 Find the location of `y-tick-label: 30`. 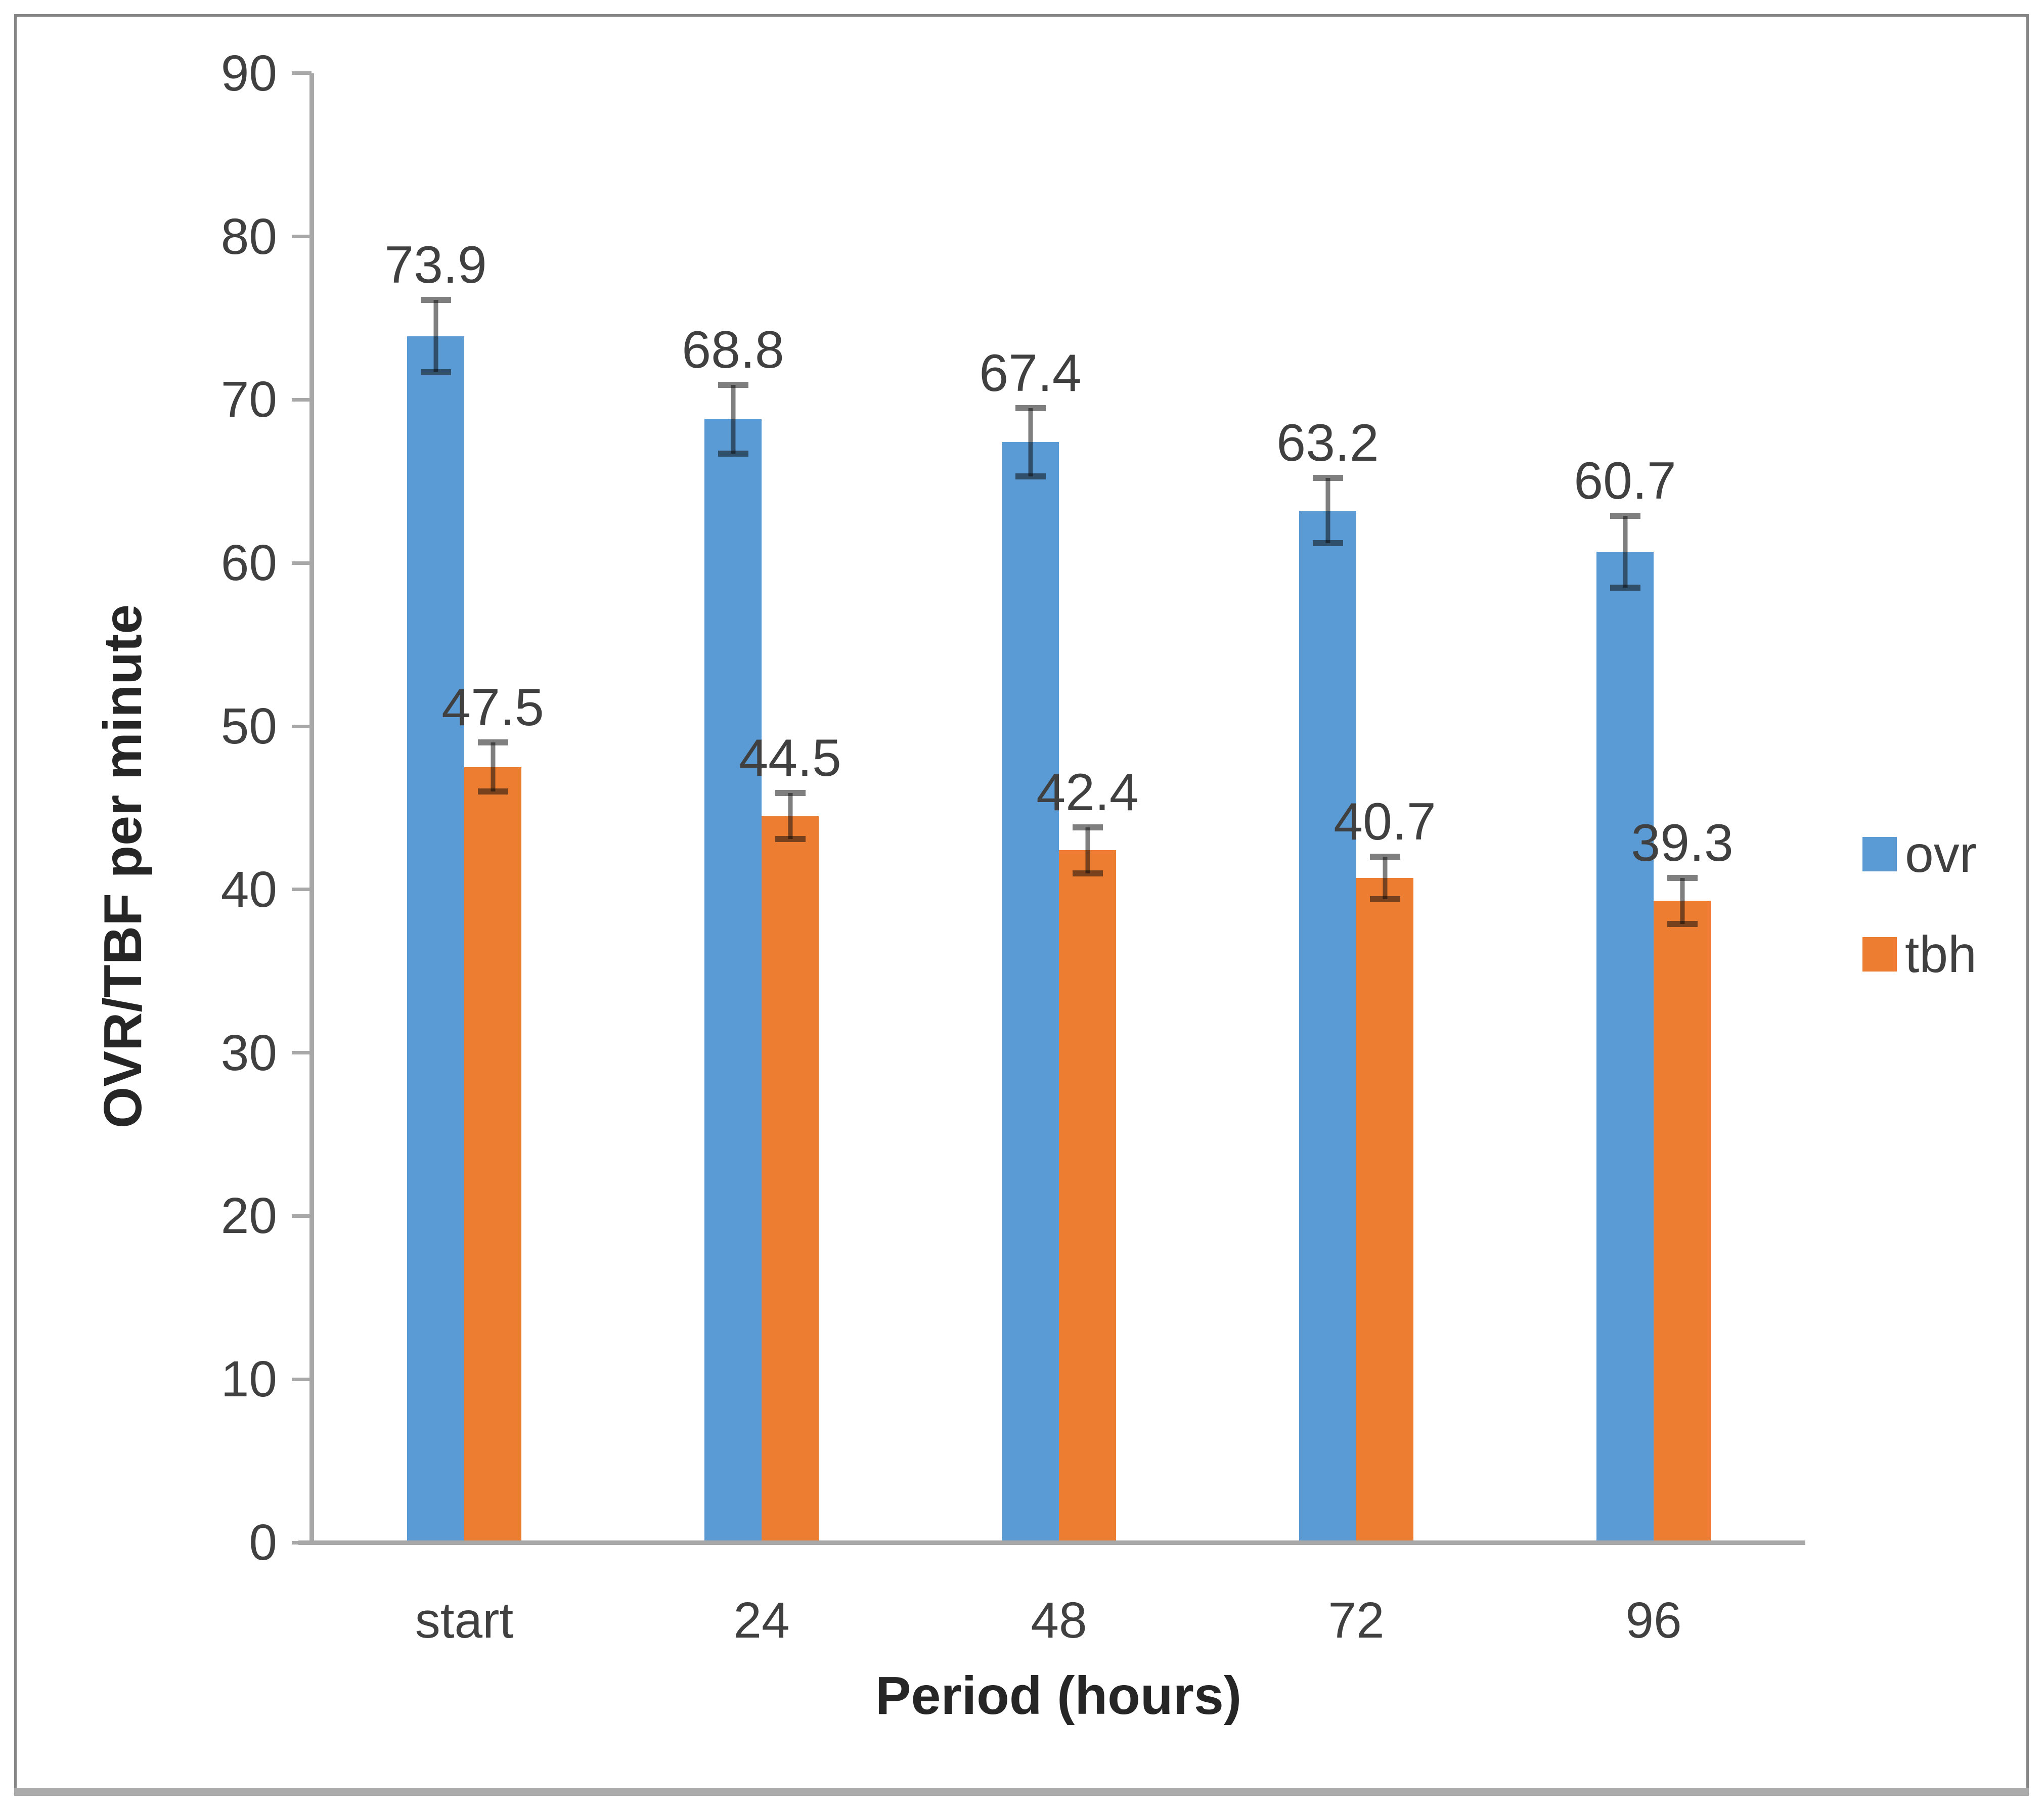

y-tick-label: 30 is located at coordinates (248, 1052).